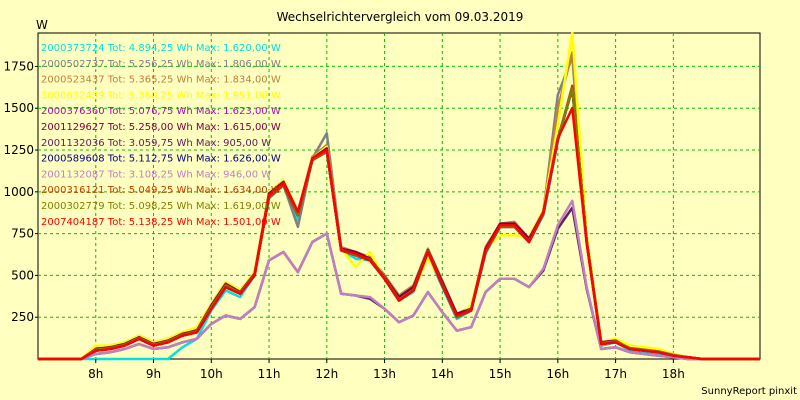 This screenshot has width=800, height=400. What do you see at coordinates (557, 374) in the screenshot?
I see `x-tick-label: 16h` at bounding box center [557, 374].